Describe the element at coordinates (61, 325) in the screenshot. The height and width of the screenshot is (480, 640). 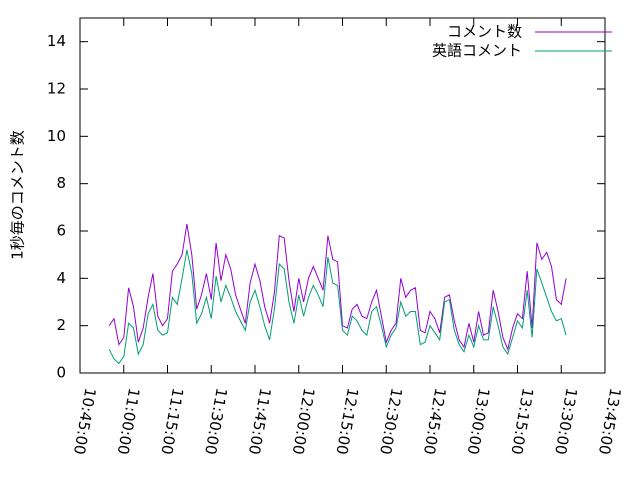
I see `y-tick-label: 2` at that location.